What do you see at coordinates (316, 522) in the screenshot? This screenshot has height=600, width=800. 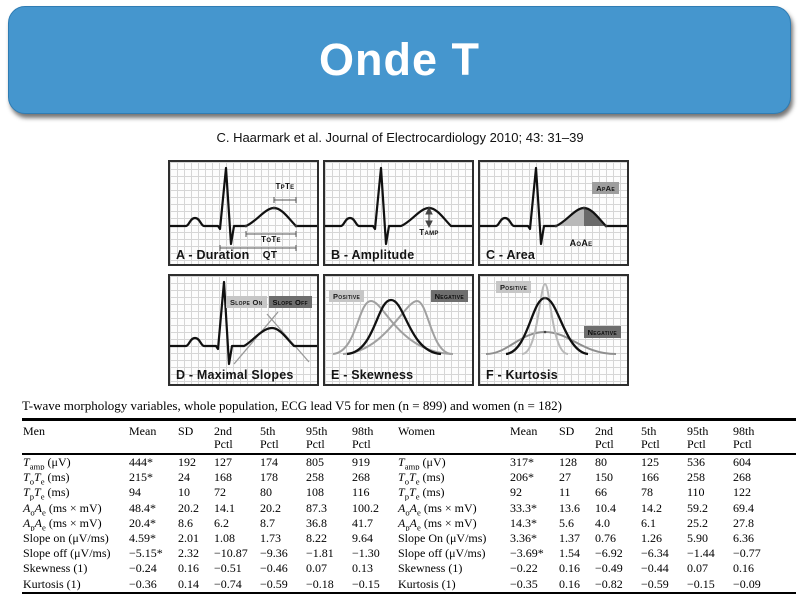 I see `value-cell: 36.8` at bounding box center [316, 522].